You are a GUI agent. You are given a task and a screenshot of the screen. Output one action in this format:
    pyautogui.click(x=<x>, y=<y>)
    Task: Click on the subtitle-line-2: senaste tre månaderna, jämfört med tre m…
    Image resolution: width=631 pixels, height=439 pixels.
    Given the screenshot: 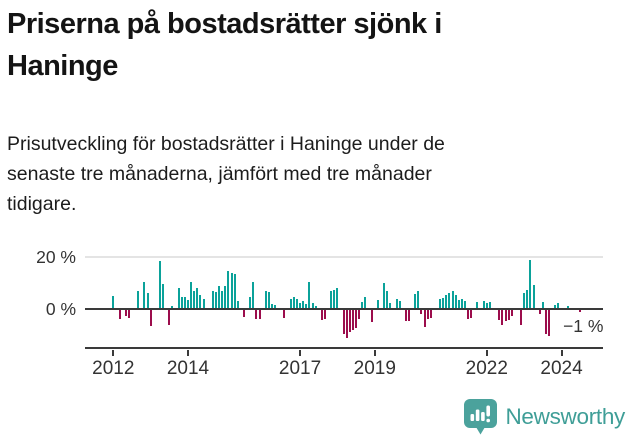 What is the action you would take?
    pyautogui.click(x=219, y=174)
    